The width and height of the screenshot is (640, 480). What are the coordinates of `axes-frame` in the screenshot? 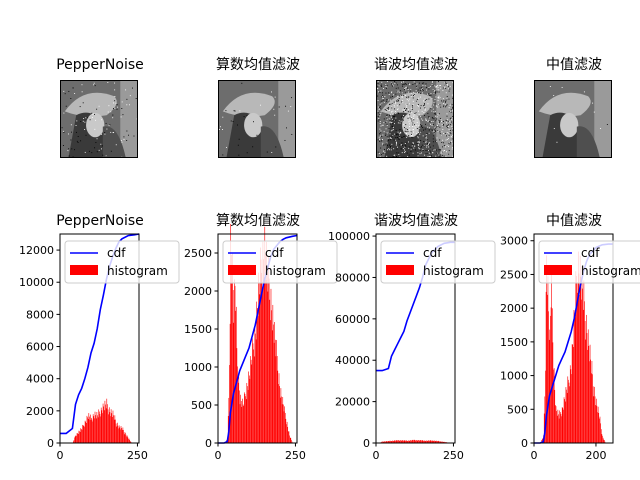 It's located at (415, 338).